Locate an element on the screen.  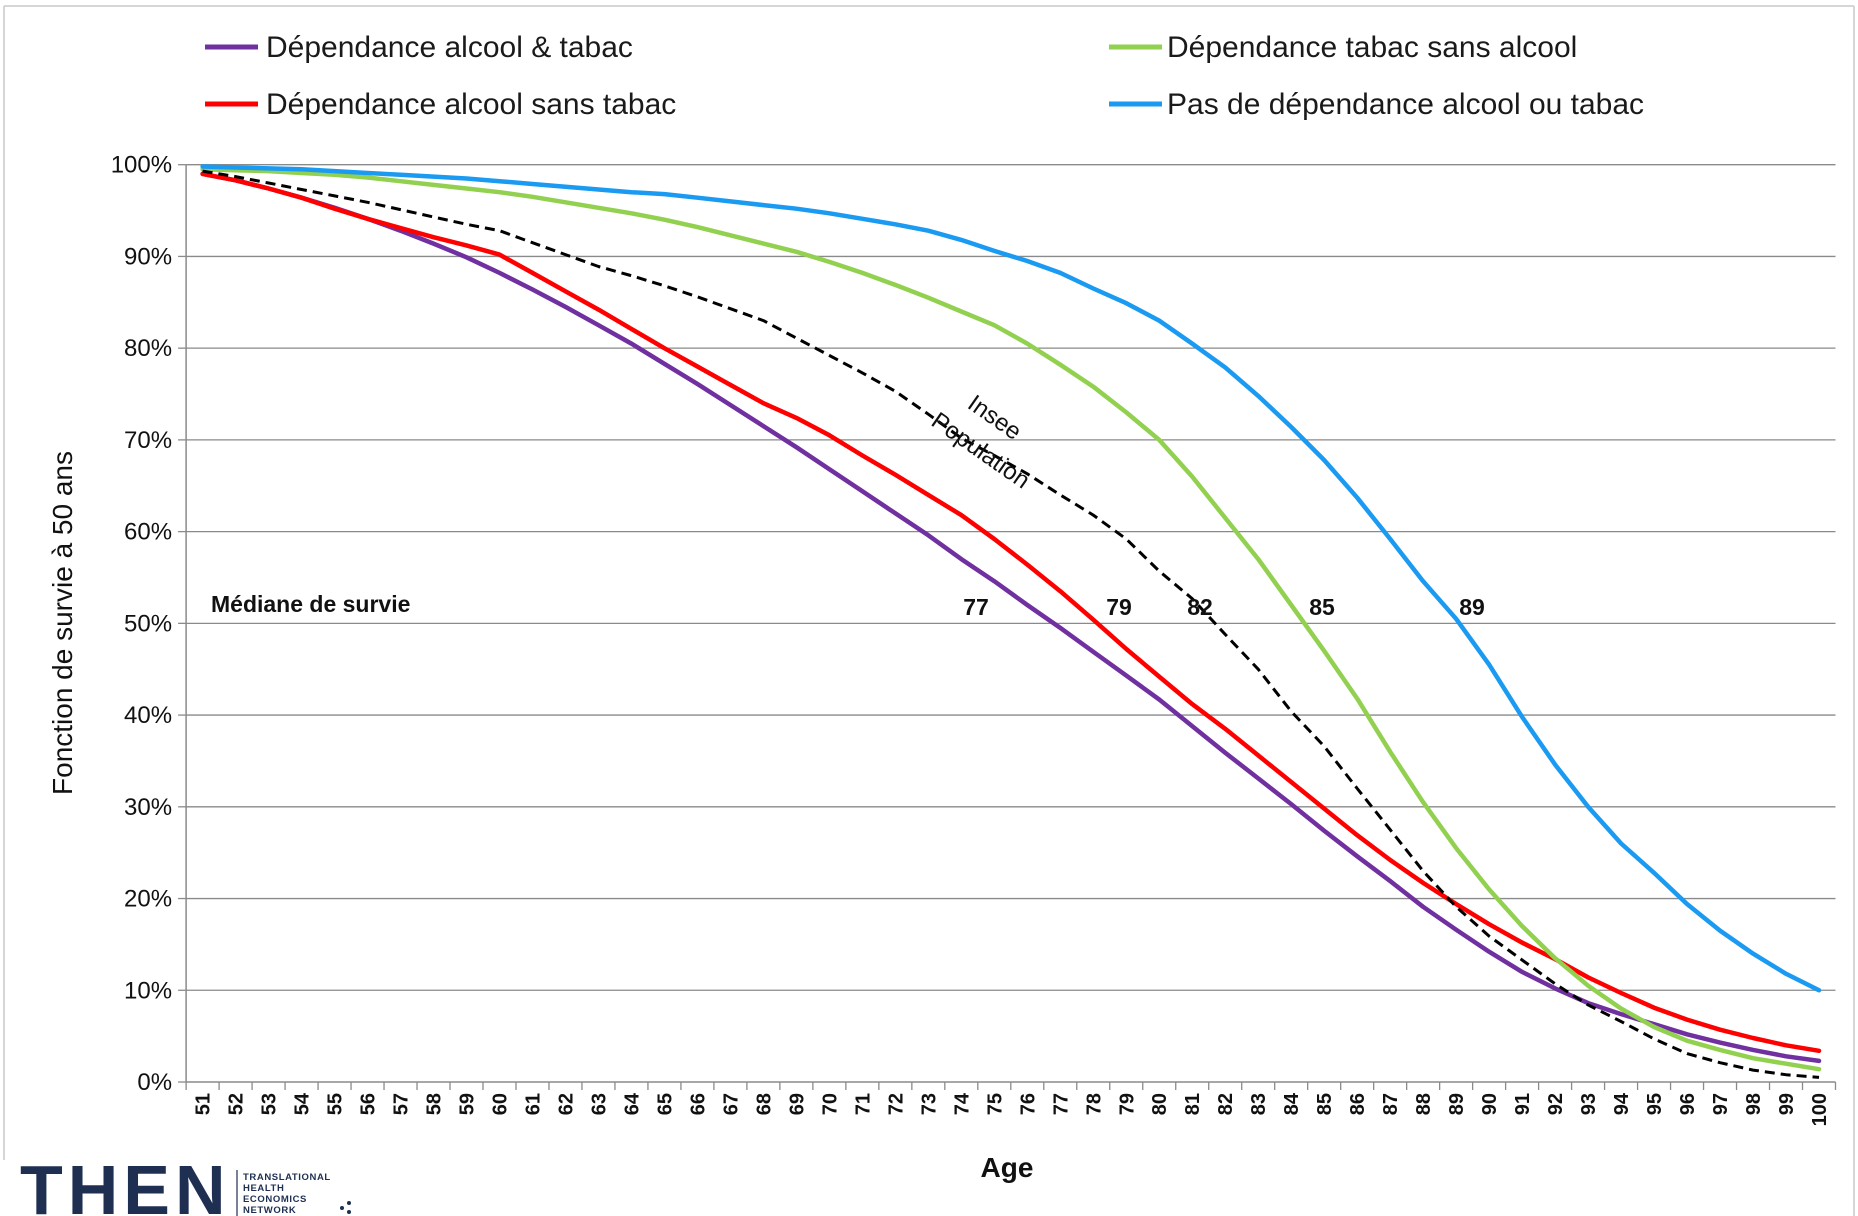
legend-label: Pas de dépendance alcool ou tabac is located at coordinates (1405, 104).